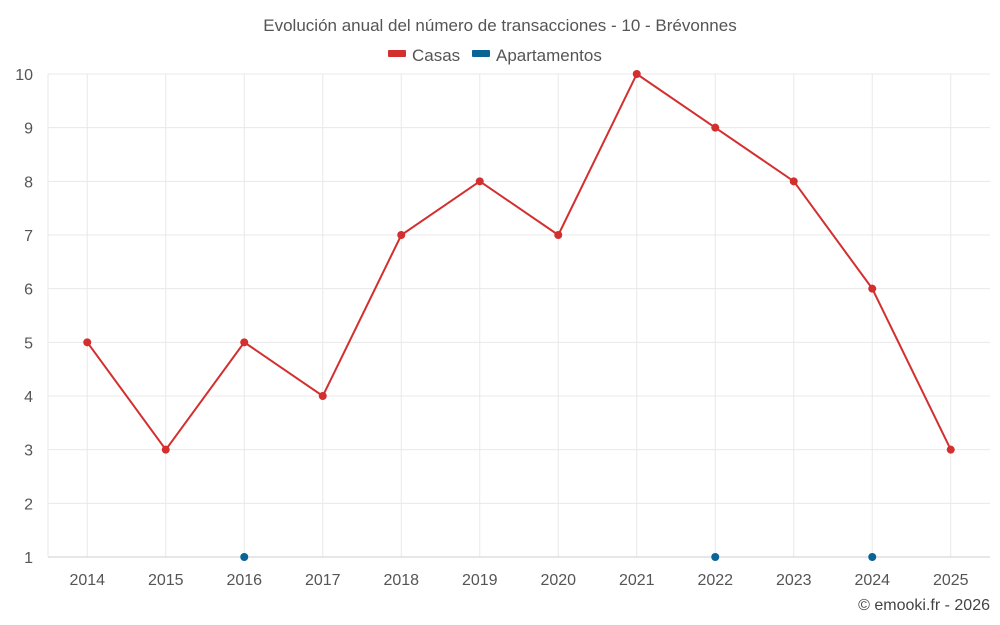 This screenshot has height=625, width=1000. What do you see at coordinates (28, 397) in the screenshot?
I see `y-tick-label: 4` at bounding box center [28, 397].